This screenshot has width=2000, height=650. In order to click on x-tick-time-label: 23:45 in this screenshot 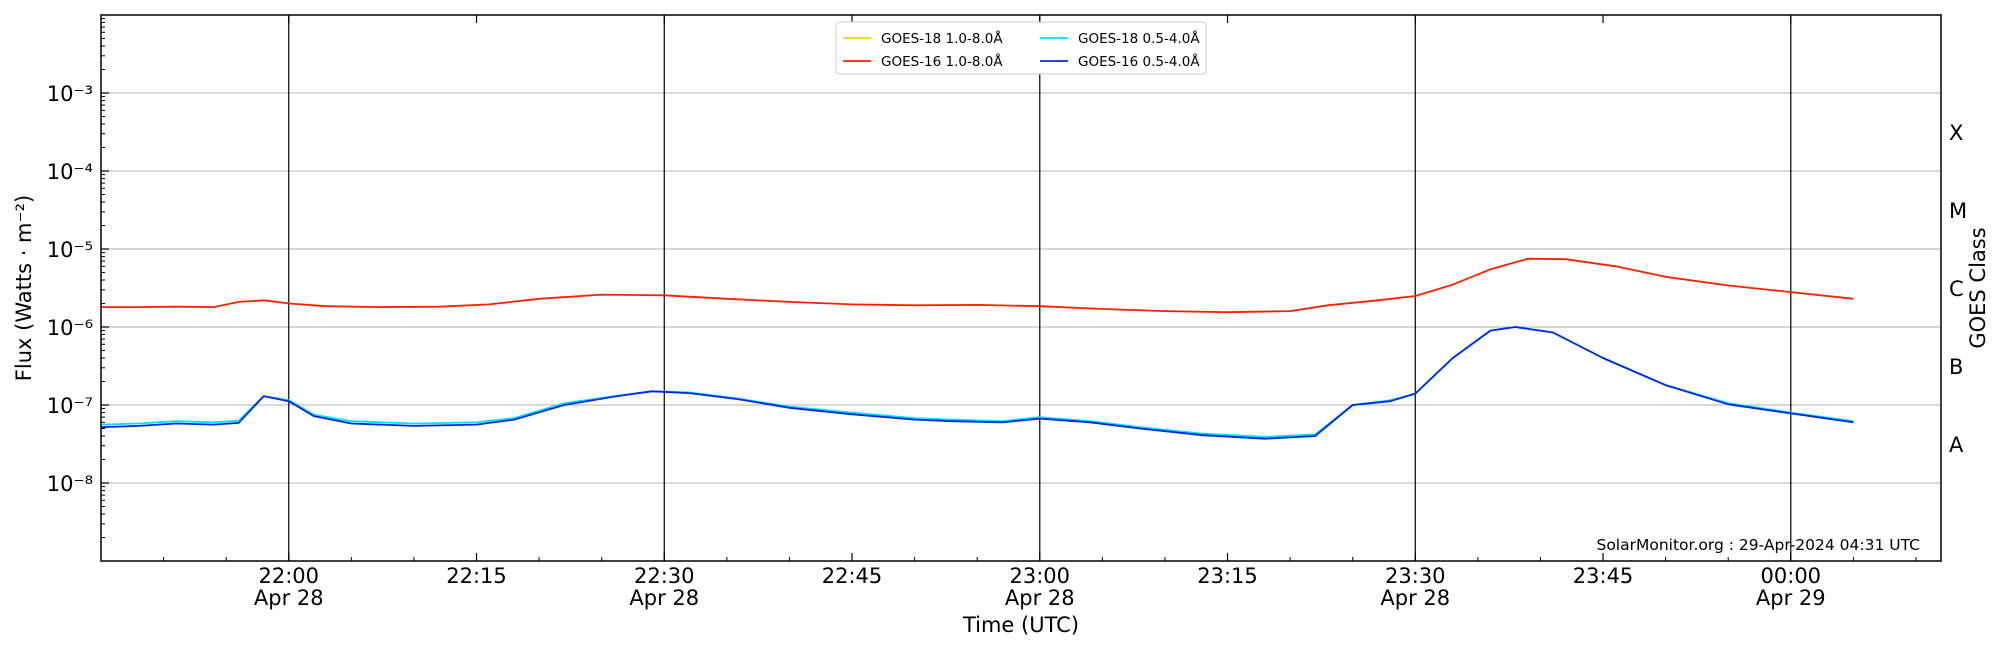, I will do `click(1603, 576)`.